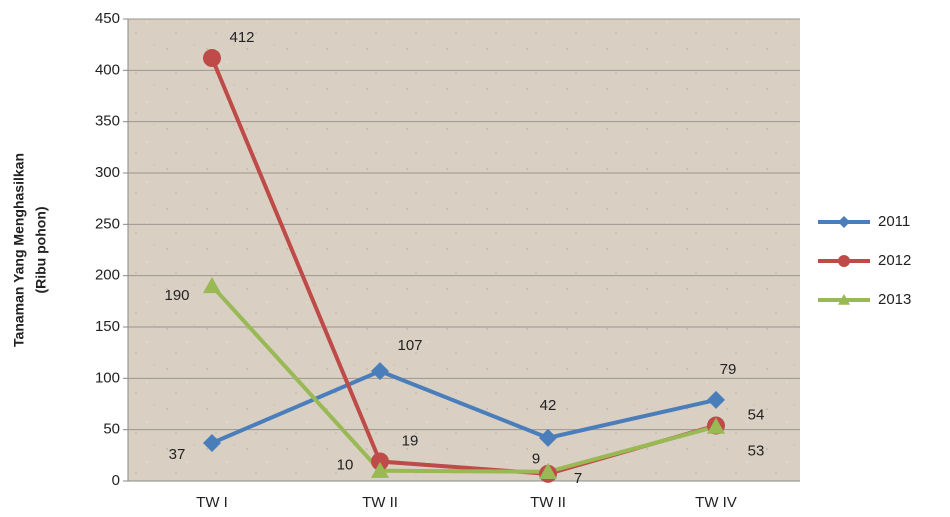 This screenshot has height=517, width=950. What do you see at coordinates (41, 249) in the screenshot?
I see `y-axis-label-line: (Ribu pohon)` at bounding box center [41, 249].